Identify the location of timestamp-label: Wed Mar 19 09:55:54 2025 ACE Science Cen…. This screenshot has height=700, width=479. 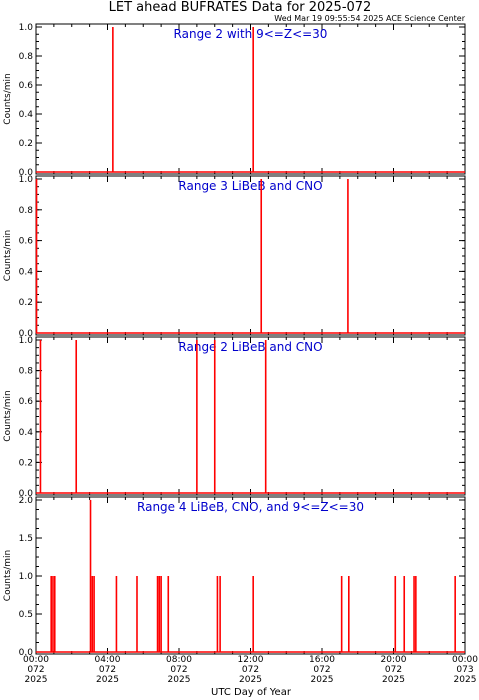
(369, 18).